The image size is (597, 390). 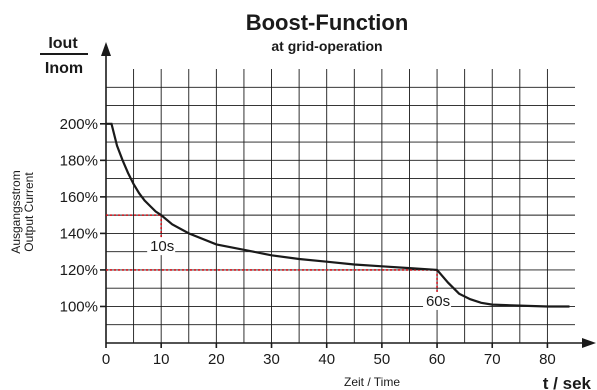 What do you see at coordinates (547, 359) in the screenshot?
I see `x-tick-label: 80` at bounding box center [547, 359].